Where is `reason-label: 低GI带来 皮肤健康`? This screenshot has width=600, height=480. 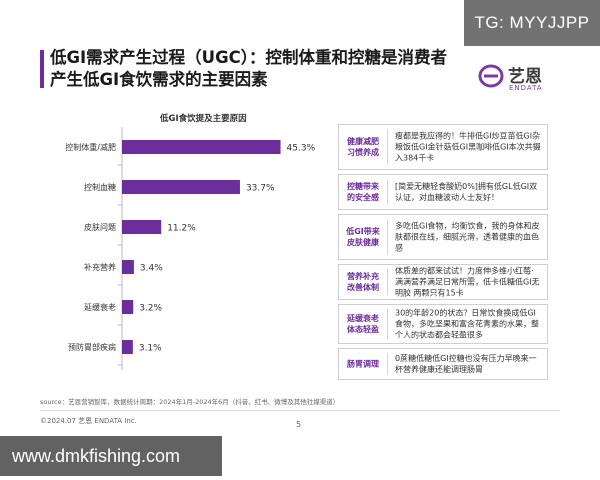
reason-label: 低GI带来 皮肤健康 is located at coordinates (363, 237).